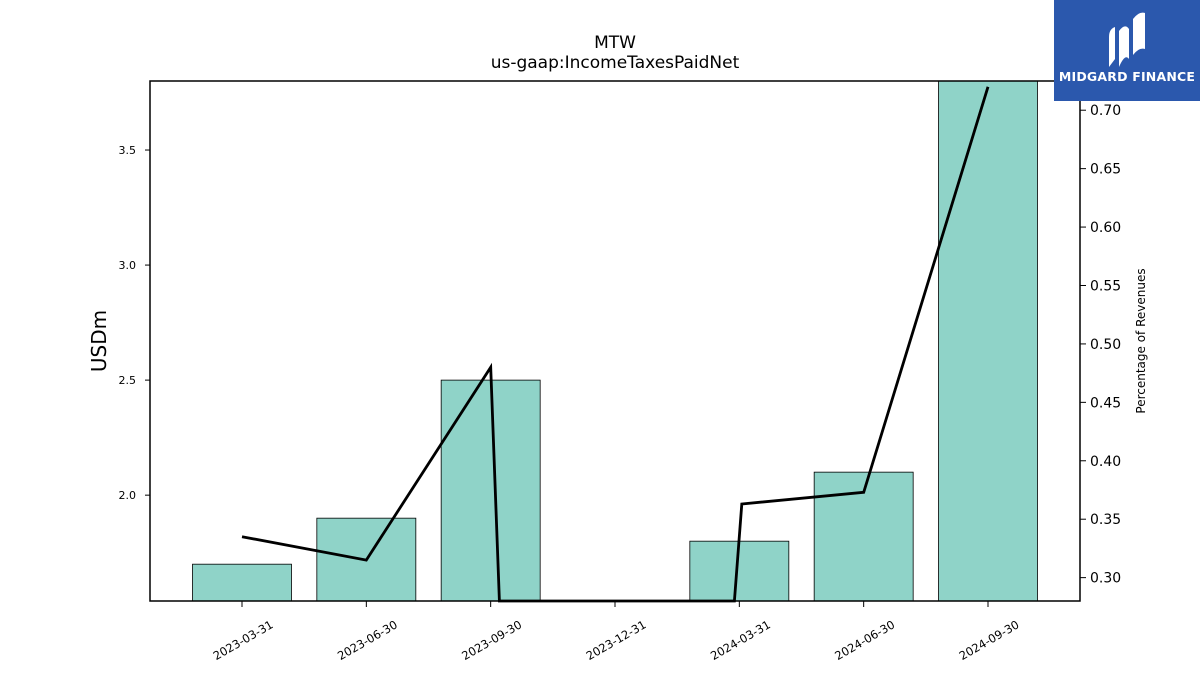  What do you see at coordinates (243, 640) in the screenshot?
I see `x-tick-label: 2023-03-31` at bounding box center [243, 640].